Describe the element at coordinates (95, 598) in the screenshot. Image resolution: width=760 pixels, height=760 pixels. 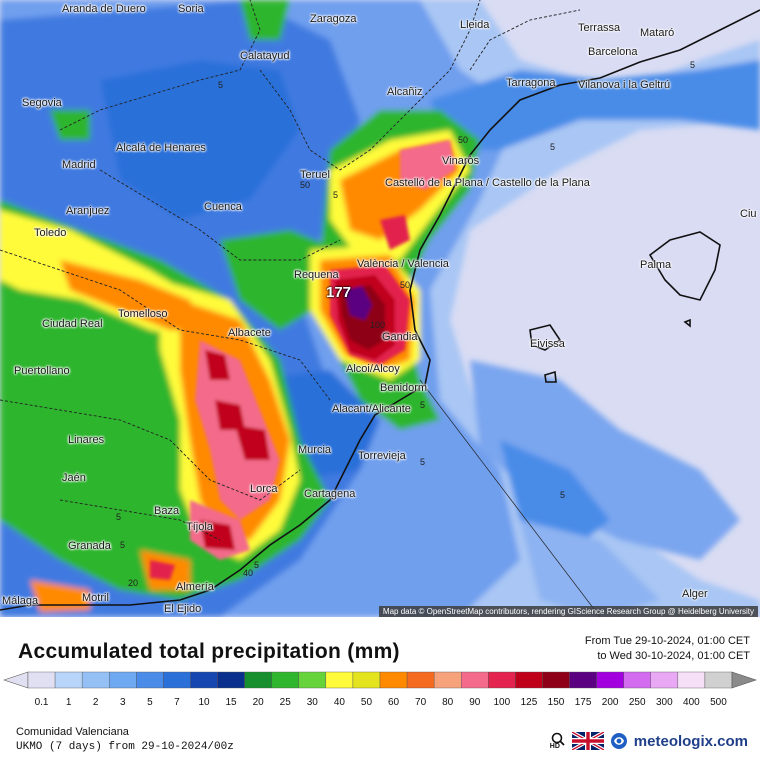
I see `city-label: Motril` at that location.